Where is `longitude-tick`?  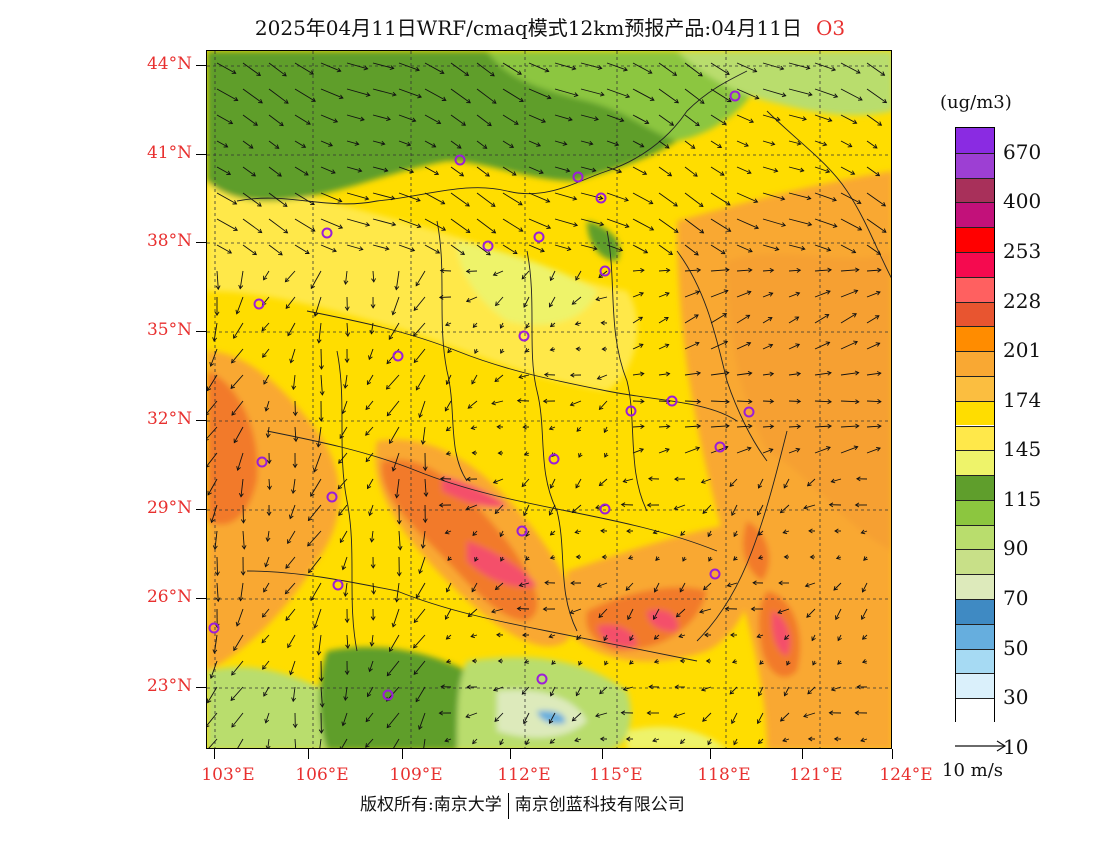
longitude-tick is located at coordinates (710, 754).